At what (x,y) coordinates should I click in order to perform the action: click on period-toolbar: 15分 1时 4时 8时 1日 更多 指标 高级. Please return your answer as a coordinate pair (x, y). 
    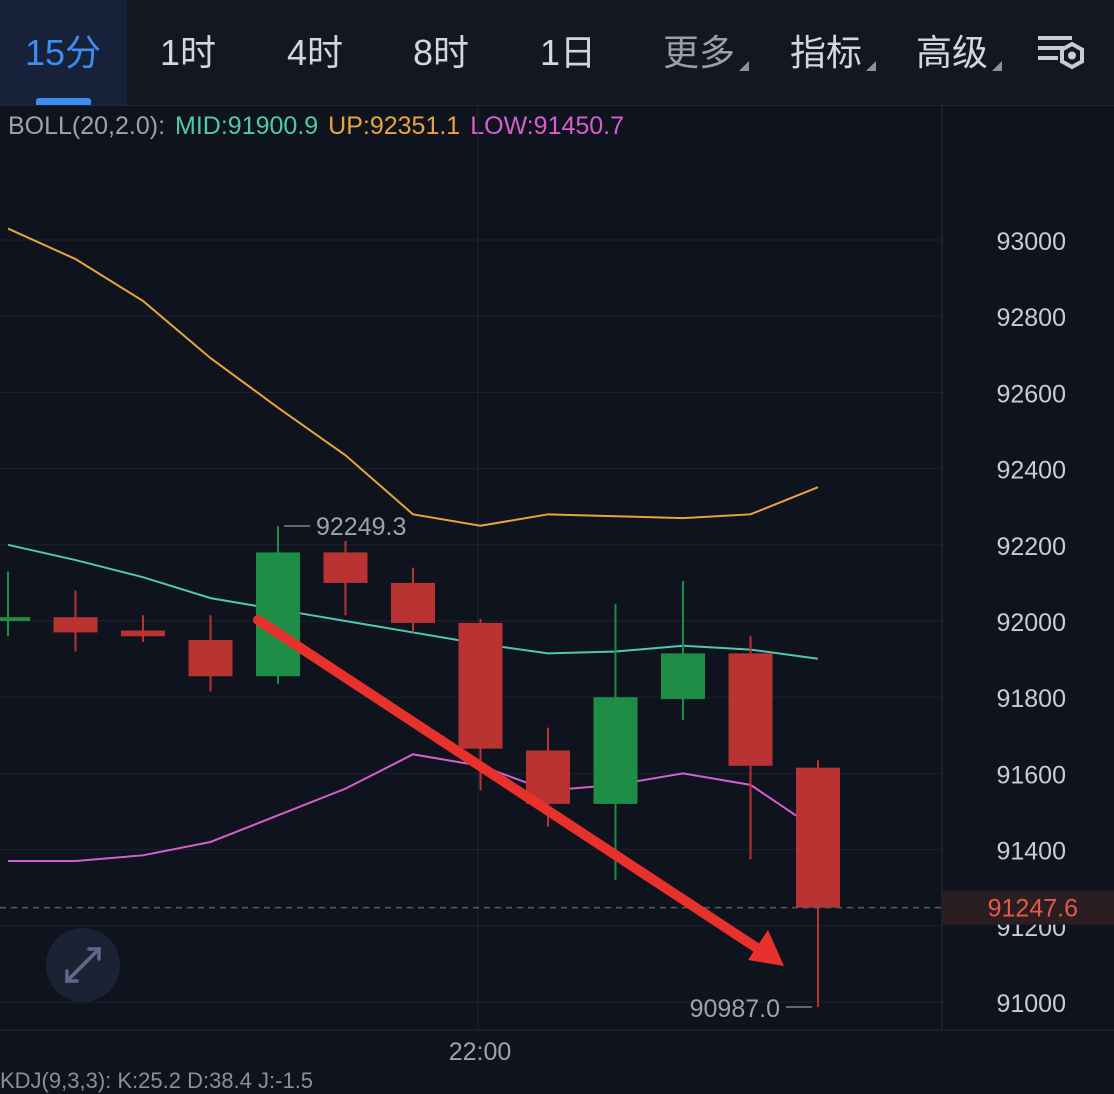
    Looking at the image, I should click on (557, 53).